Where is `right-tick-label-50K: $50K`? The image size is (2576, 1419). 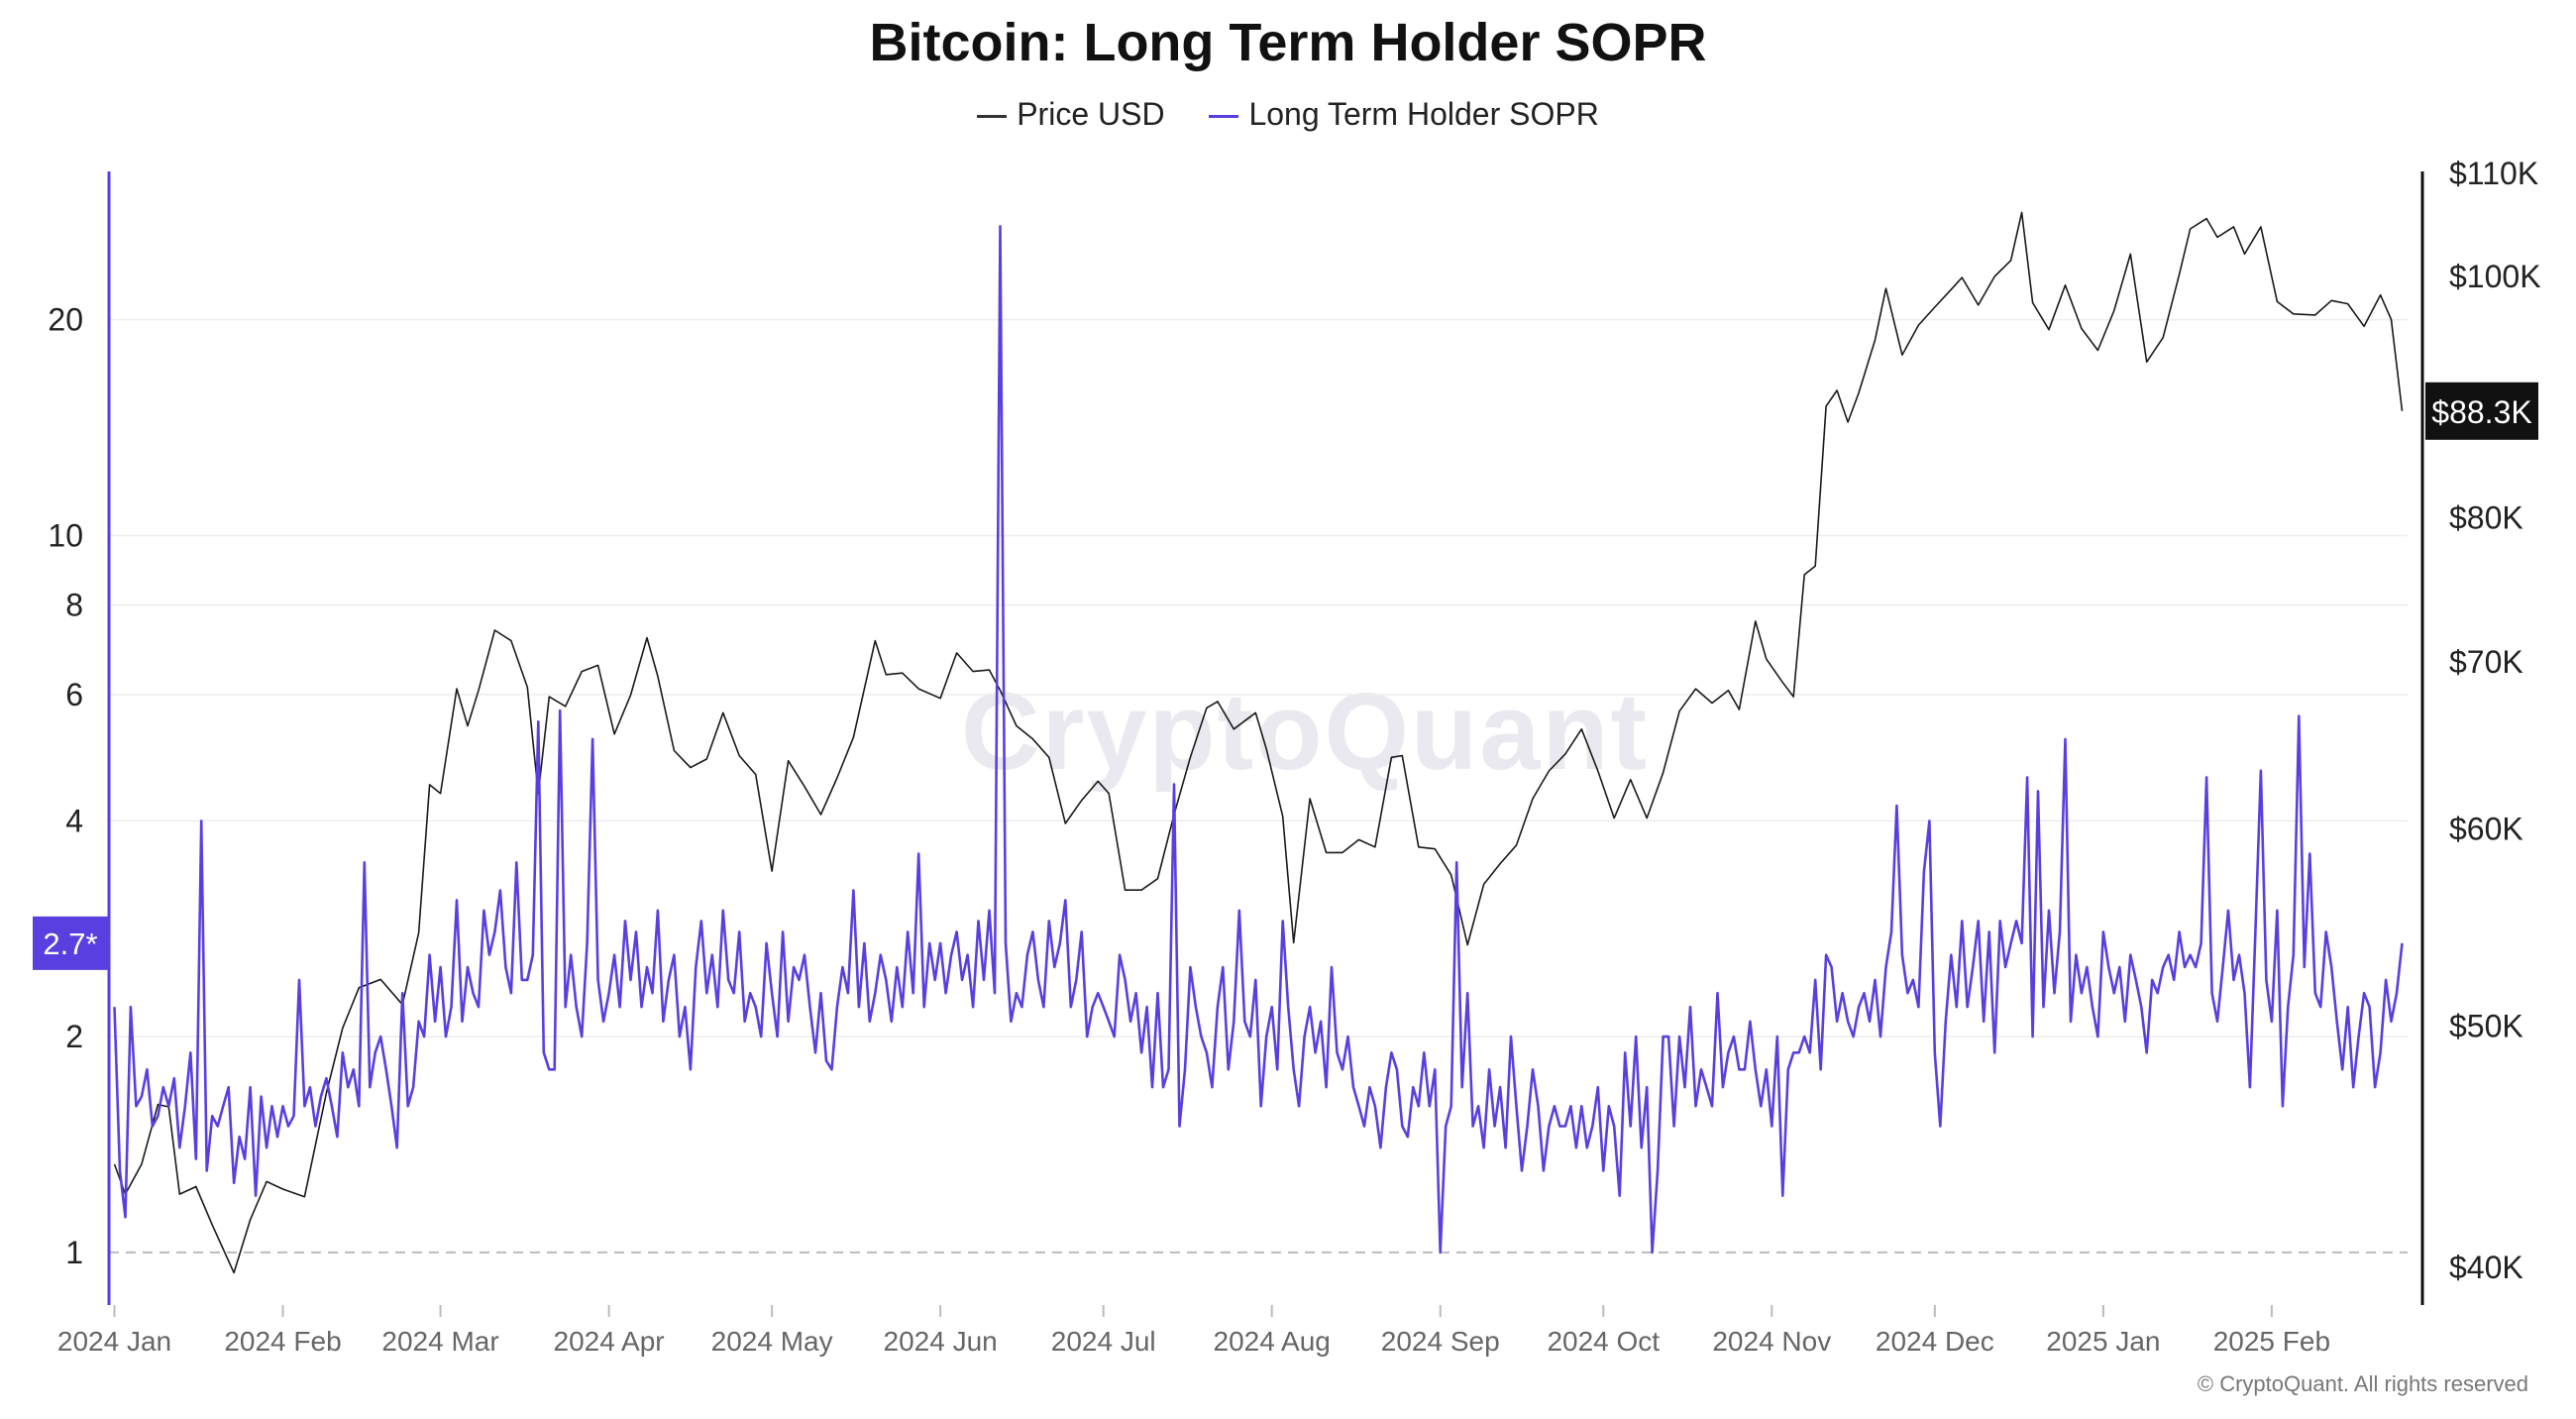
right-tick-label-50K: $50K is located at coordinates (2486, 1025).